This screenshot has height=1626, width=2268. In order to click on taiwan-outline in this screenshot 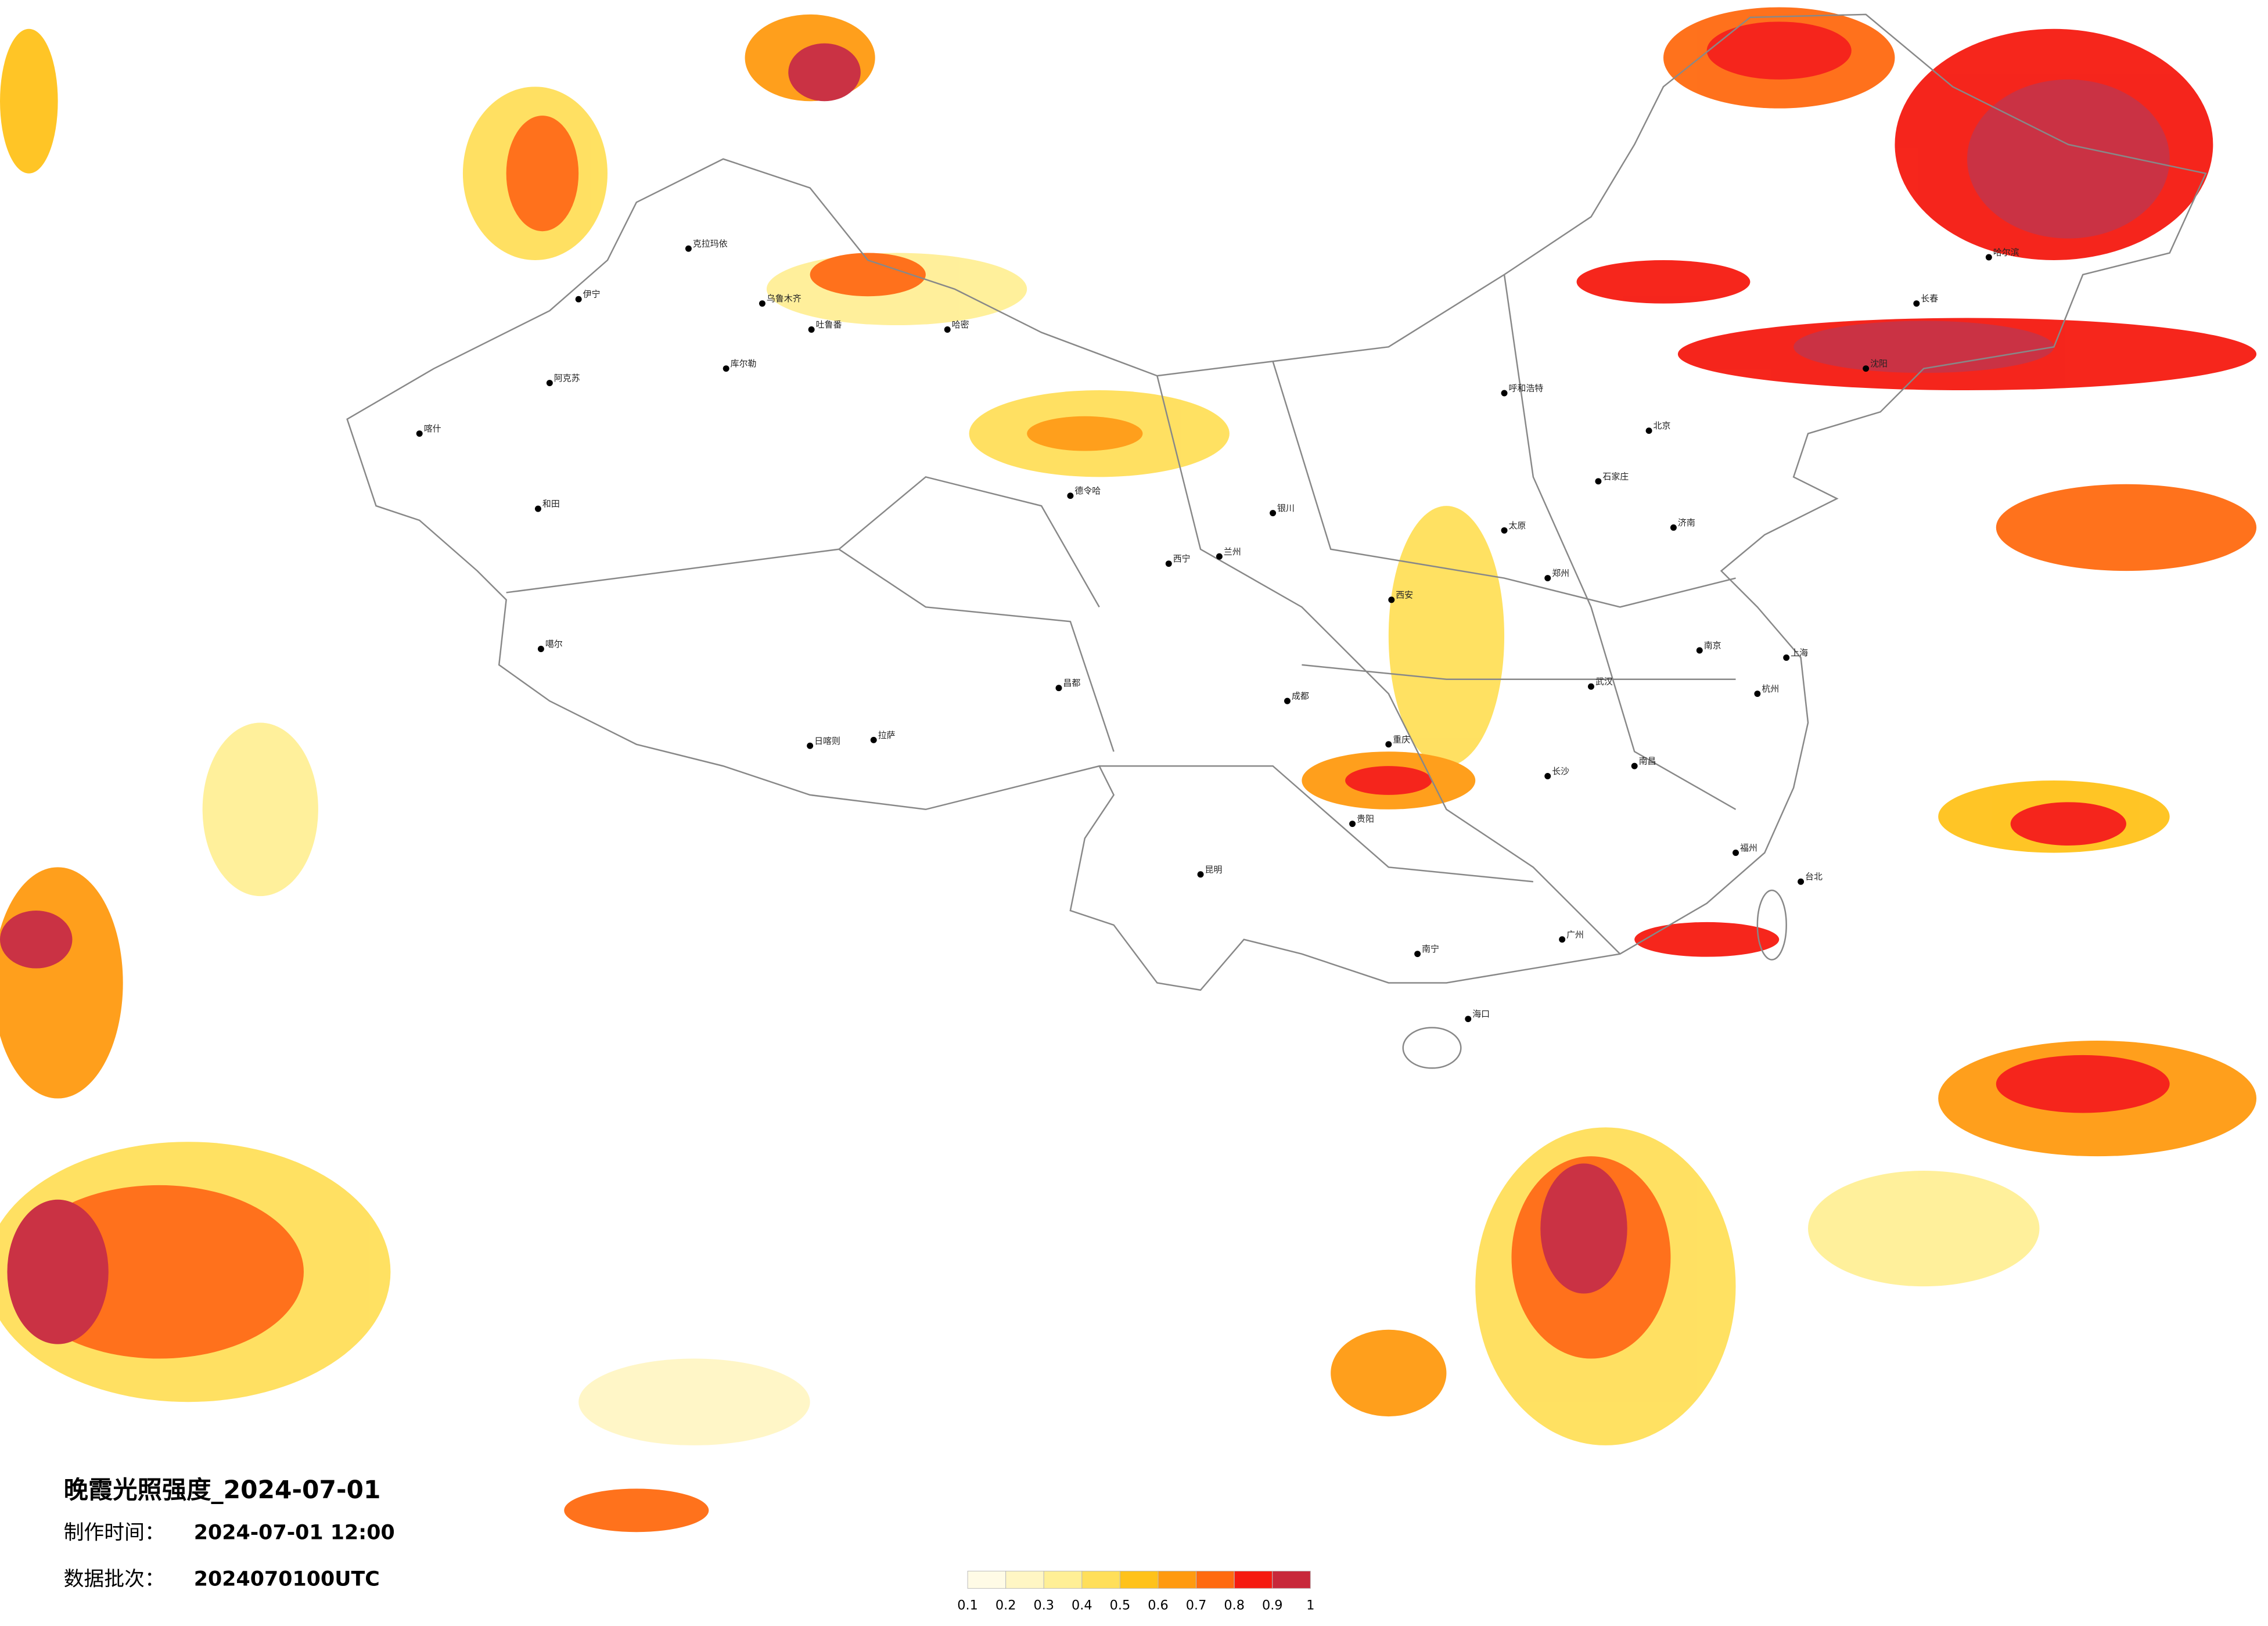, I will do `click(1771, 925)`.